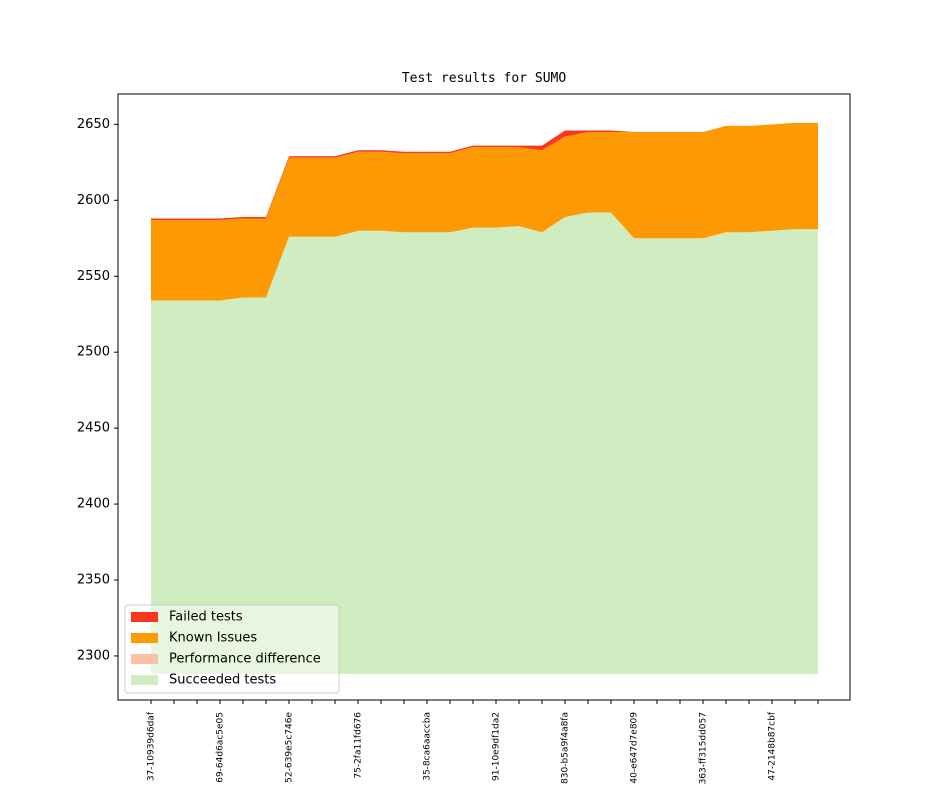 This screenshot has height=791, width=944. Describe the element at coordinates (222, 680) in the screenshot. I see `legend-label: Succeeded tests` at that location.